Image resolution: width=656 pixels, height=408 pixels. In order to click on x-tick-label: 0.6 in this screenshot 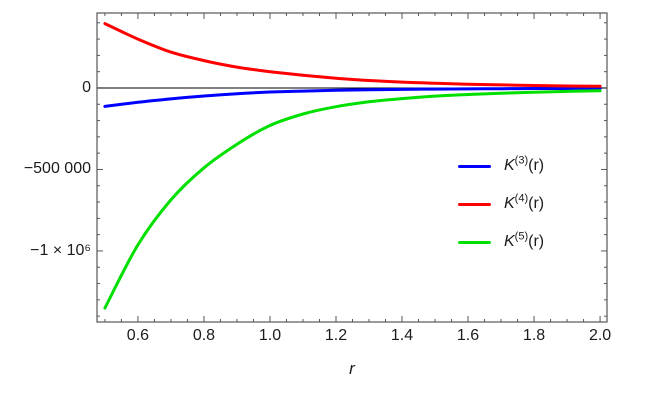, I will do `click(138, 335)`.